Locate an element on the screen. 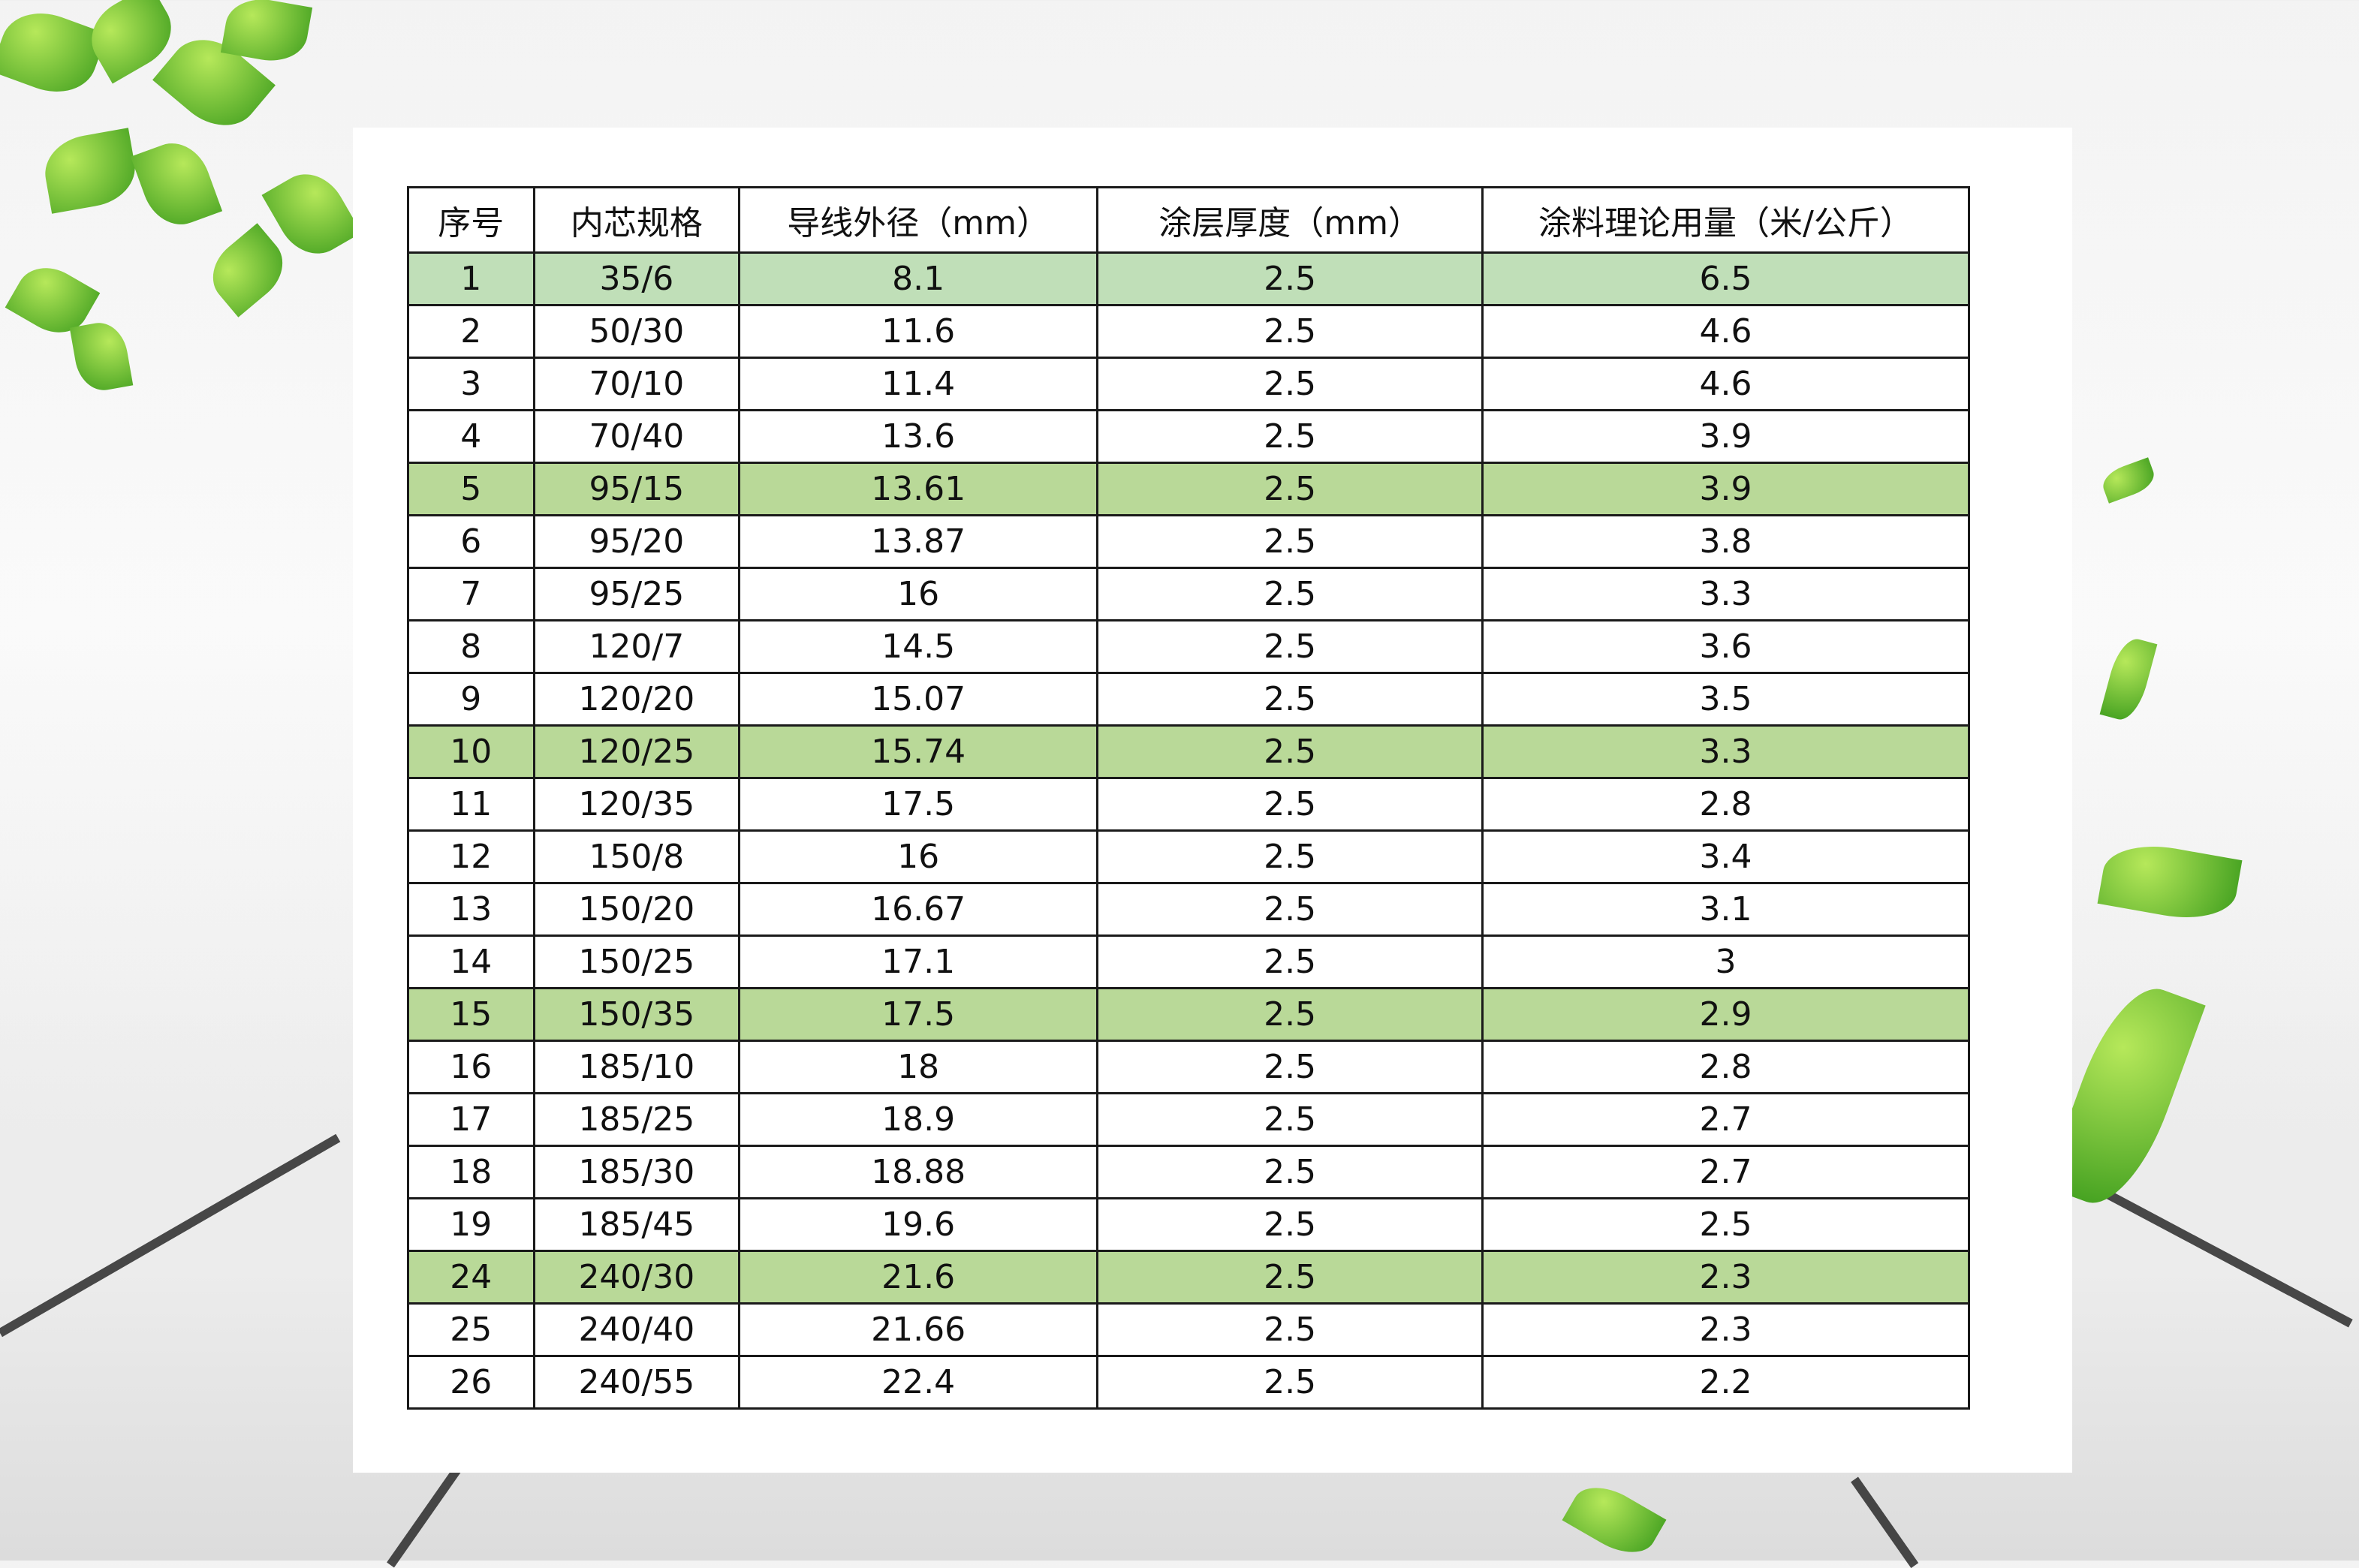  table-row: 26 240/55 22.4 2.5 2.2 is located at coordinates (1189, 1382).